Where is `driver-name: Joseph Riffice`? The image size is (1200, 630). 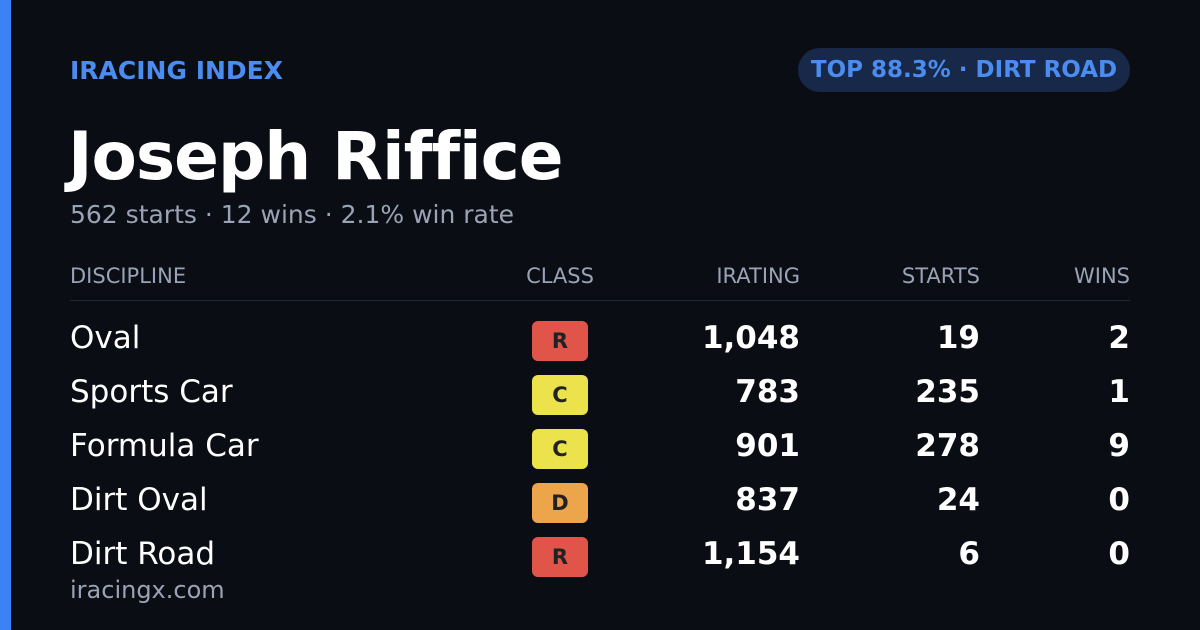
driver-name: Joseph Riffice is located at coordinates (316, 156).